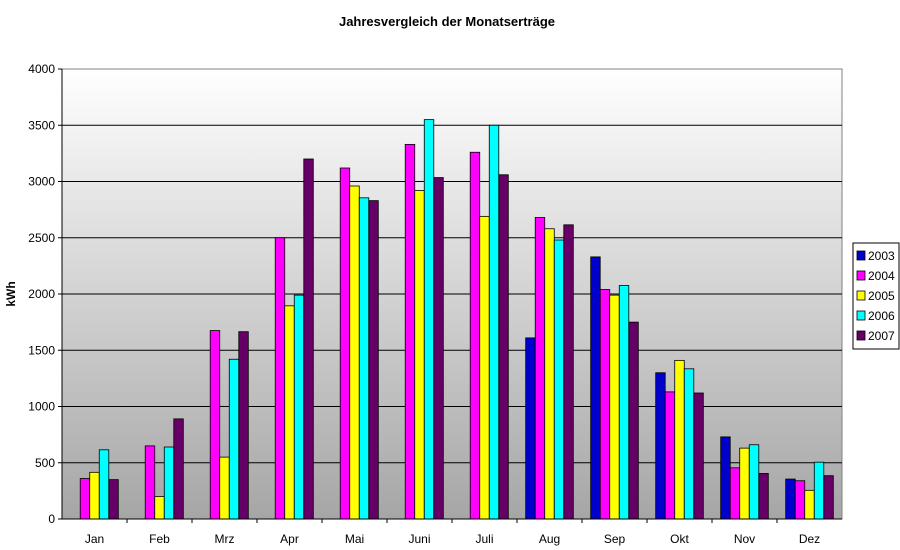  I want to click on bar-2003-Aug, so click(530, 428).